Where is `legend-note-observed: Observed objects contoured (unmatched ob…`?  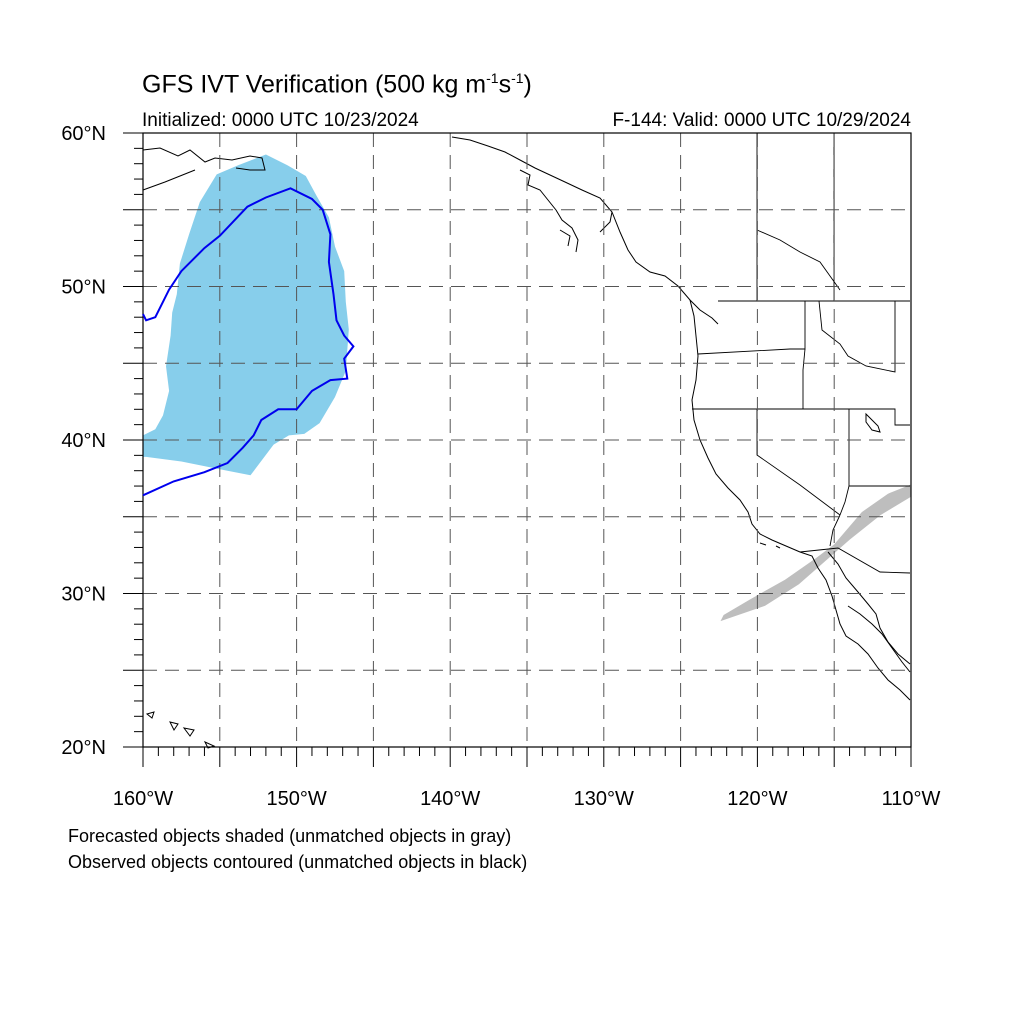
legend-note-observed: Observed objects contoured (unmatched ob… is located at coordinates (298, 862).